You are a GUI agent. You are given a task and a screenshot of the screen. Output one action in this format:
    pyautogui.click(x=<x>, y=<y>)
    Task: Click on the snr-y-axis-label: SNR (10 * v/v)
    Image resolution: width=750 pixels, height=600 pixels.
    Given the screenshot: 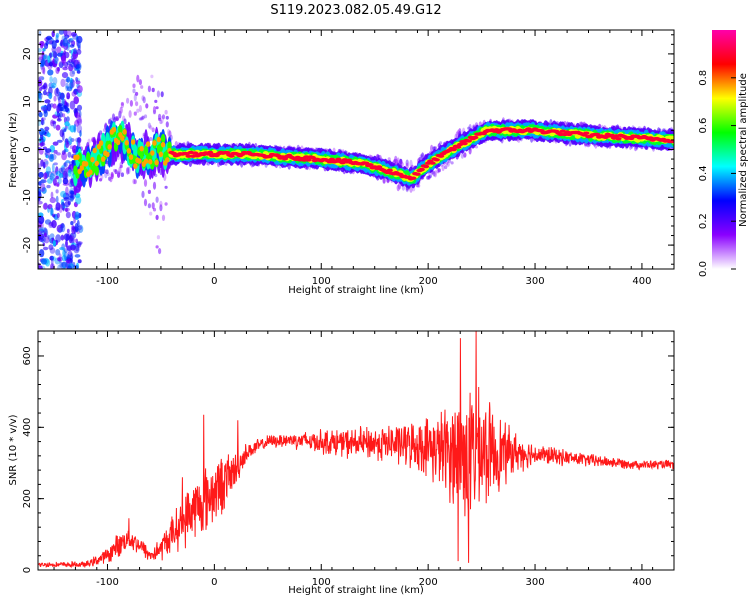 What is the action you would take?
    pyautogui.click(x=13, y=449)
    